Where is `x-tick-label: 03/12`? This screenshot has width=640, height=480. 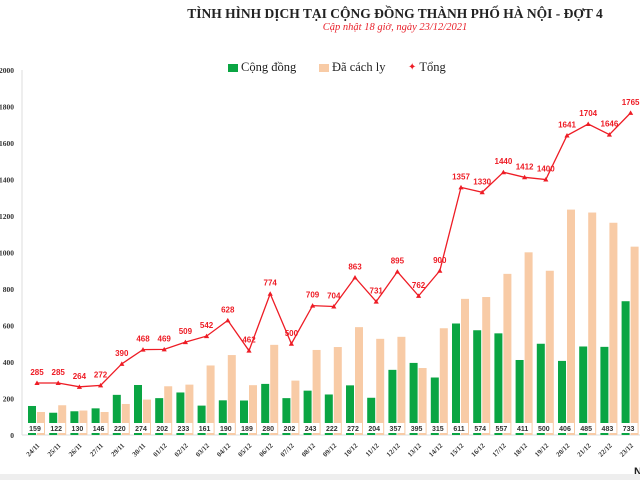 x-tick-label: 03/12 is located at coordinates (202, 449).